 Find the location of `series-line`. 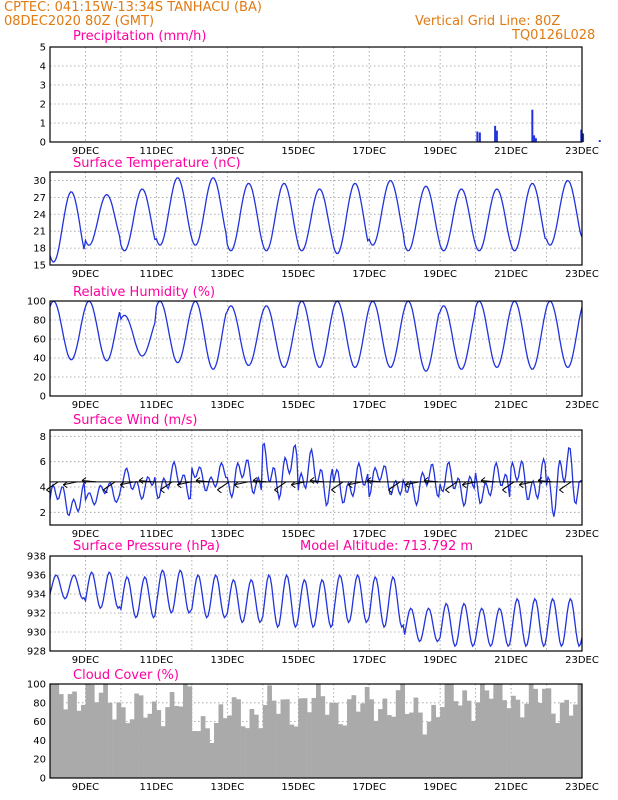

series-line is located at coordinates (316, 608).